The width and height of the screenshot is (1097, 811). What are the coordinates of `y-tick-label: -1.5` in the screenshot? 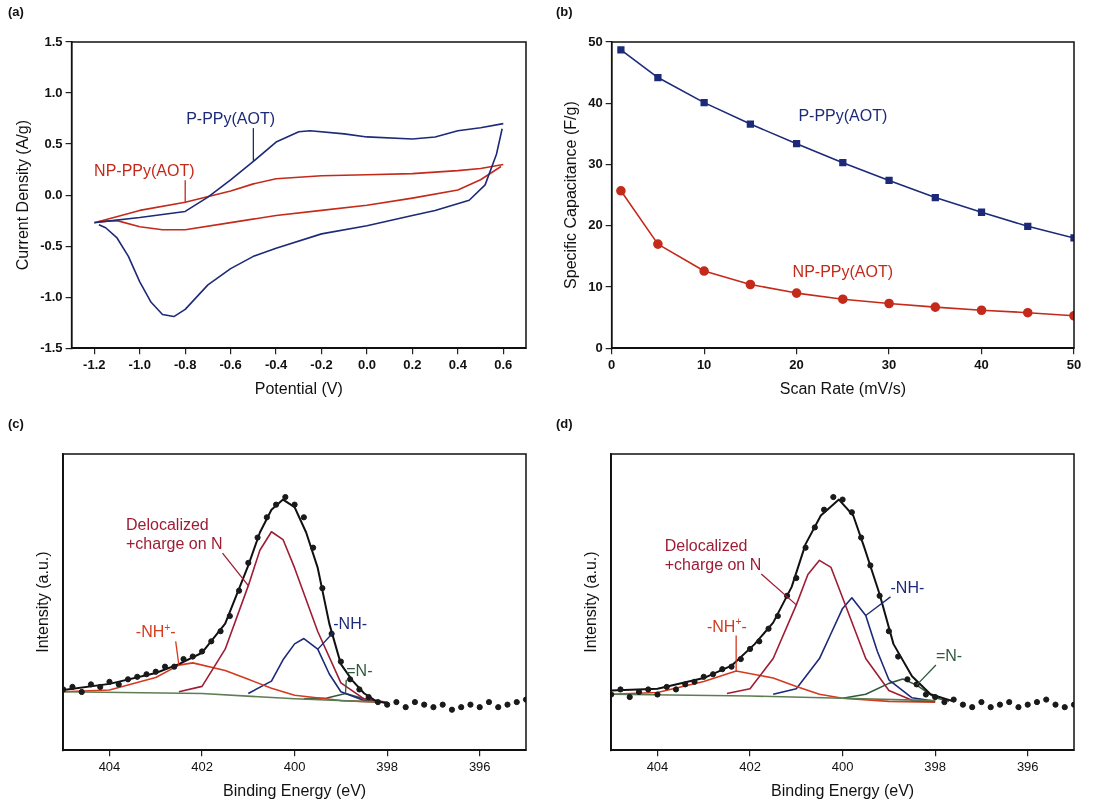 It's located at (51, 347).